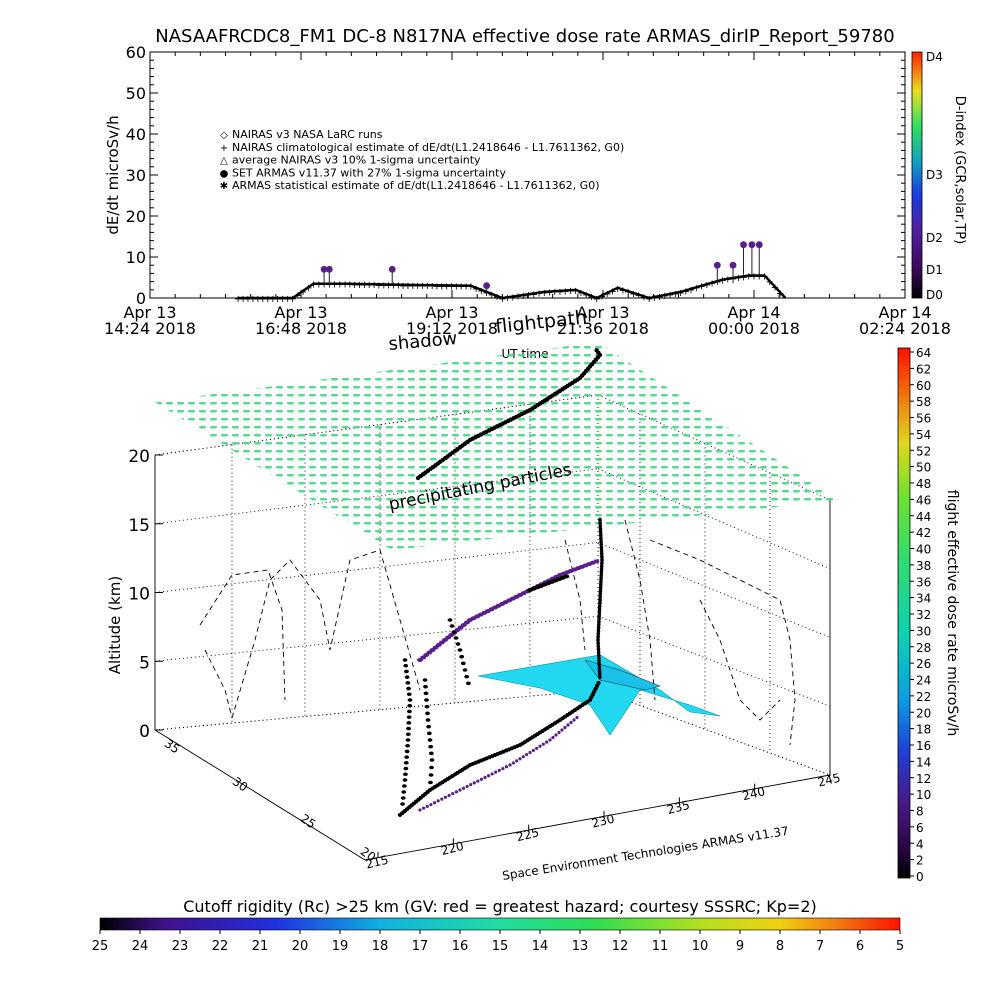 The height and width of the screenshot is (1000, 1000). I want to click on top-x-tick-label-line1: Apr 14, so click(904, 312).